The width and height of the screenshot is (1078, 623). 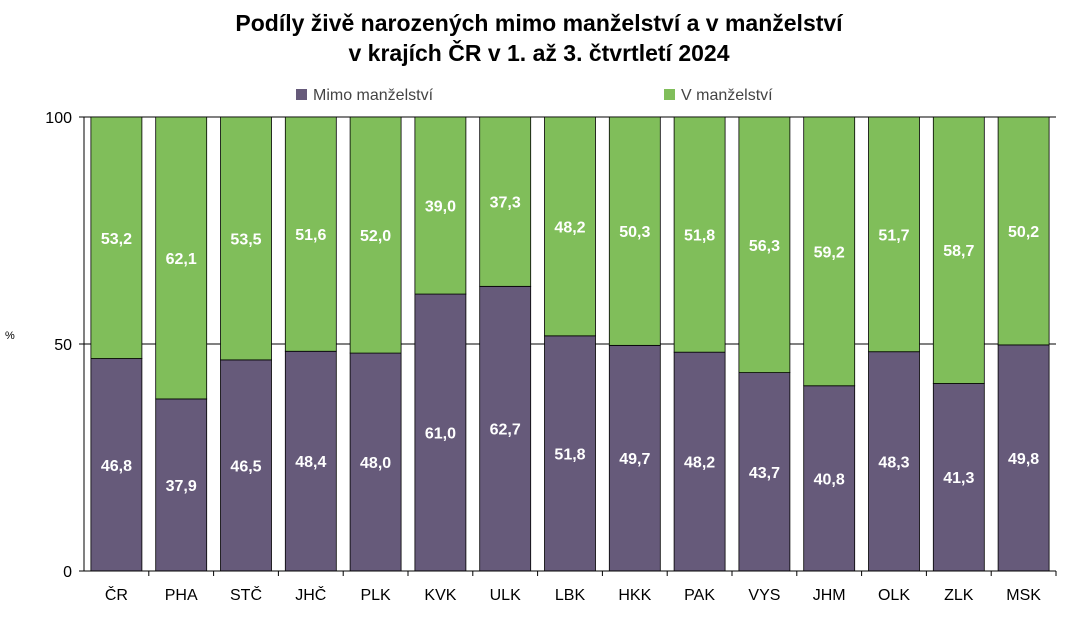 What do you see at coordinates (539, 53) in the screenshot?
I see `chart-title-line-2: v krajích ČR v 1. až 3. čtvrtletí 2024` at bounding box center [539, 53].